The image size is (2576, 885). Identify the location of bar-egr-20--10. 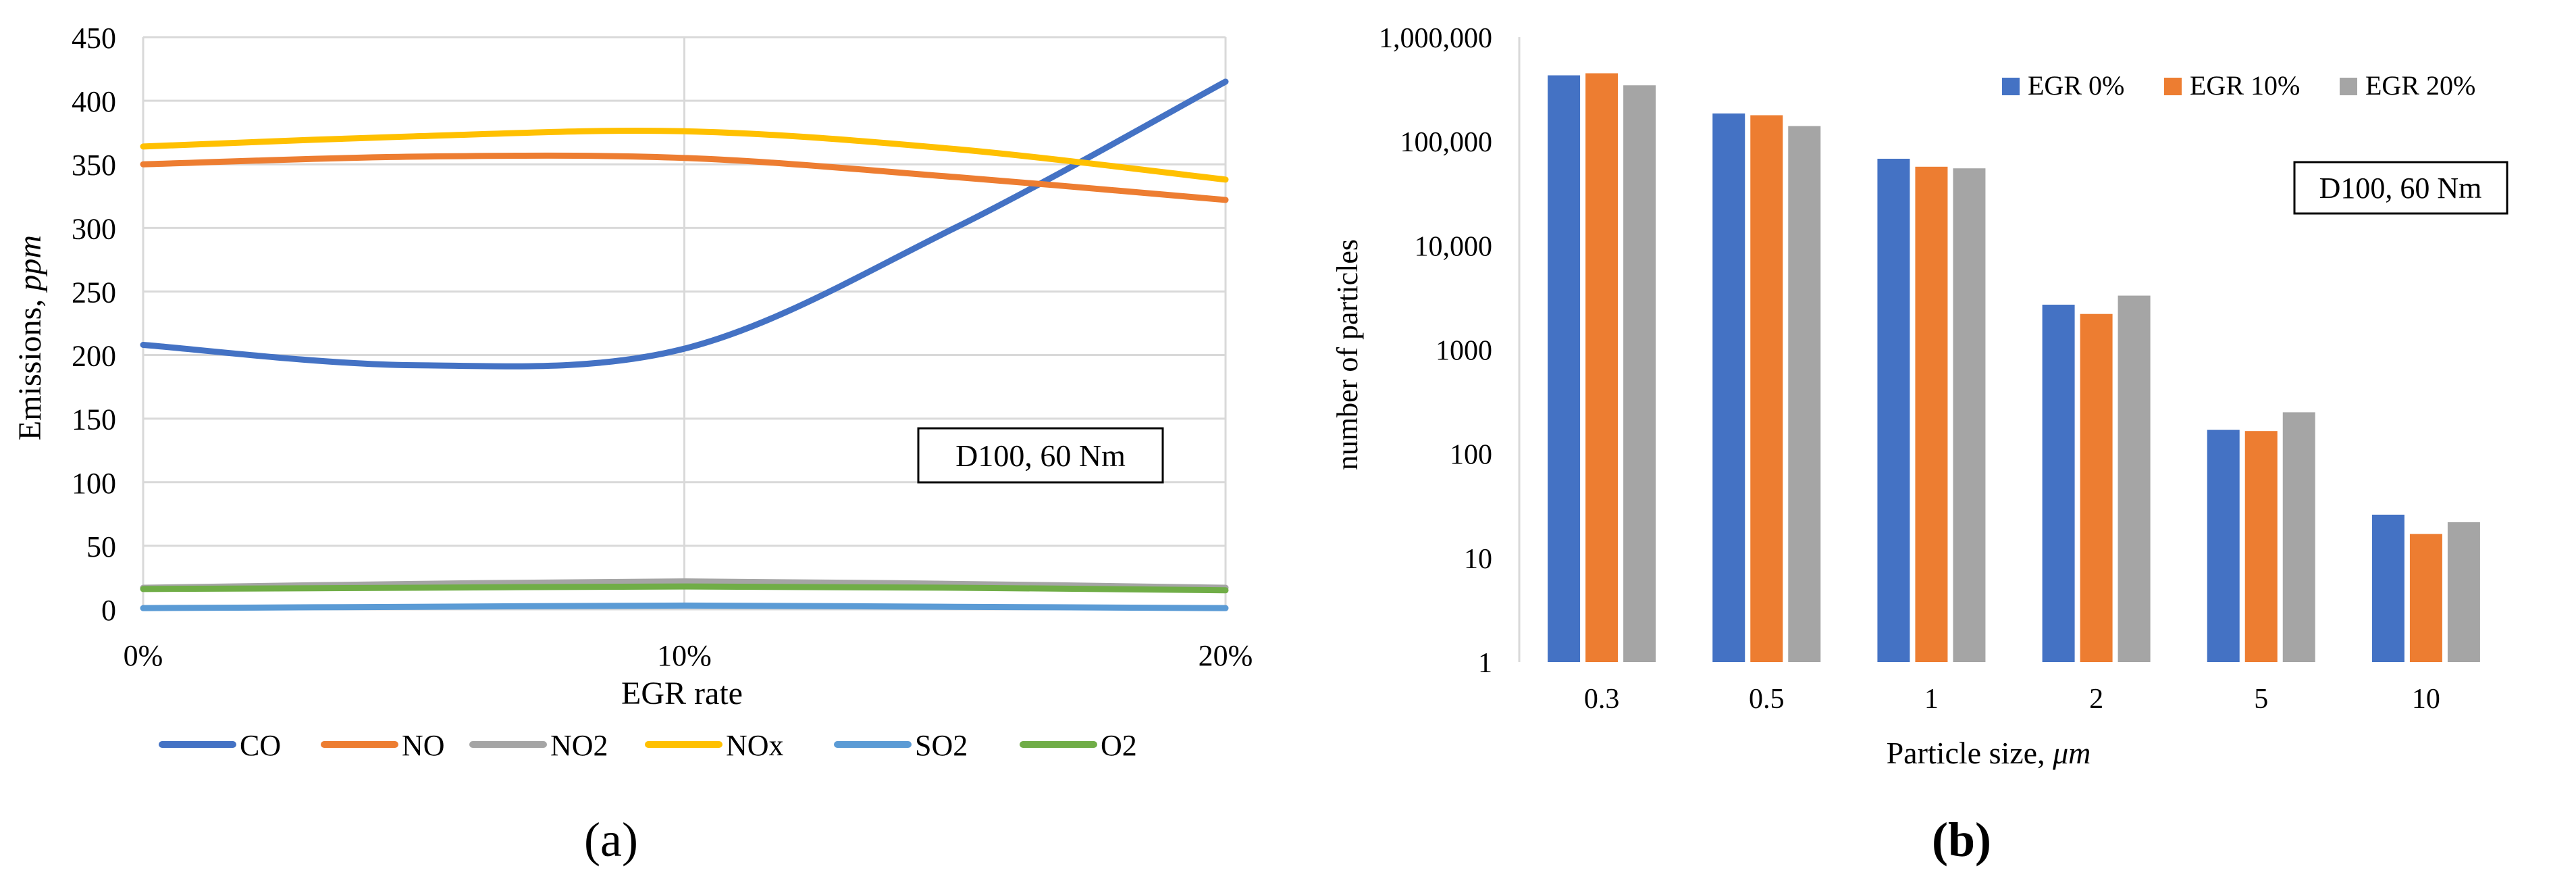
(2463, 592).